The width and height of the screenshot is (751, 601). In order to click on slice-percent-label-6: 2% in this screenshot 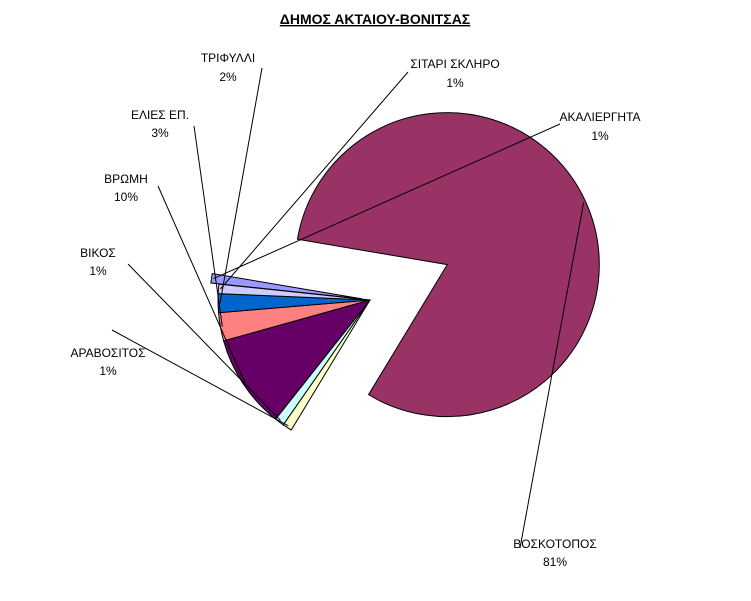, I will do `click(228, 77)`.